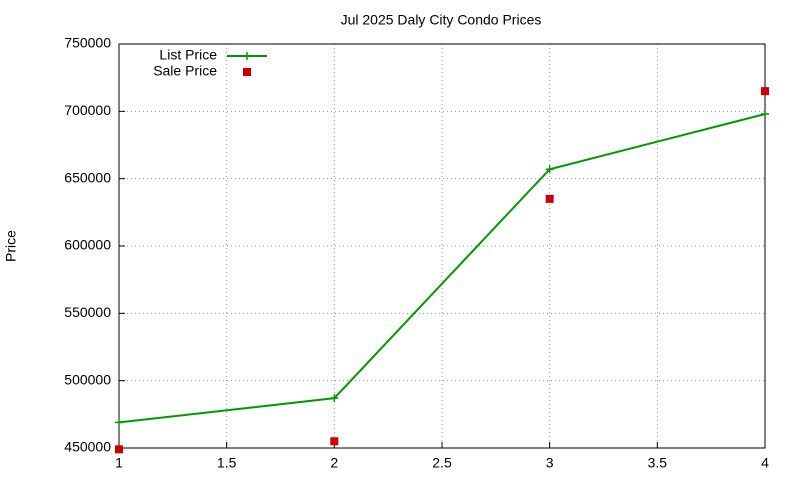 The width and height of the screenshot is (800, 485). Describe the element at coordinates (87, 177) in the screenshot. I see `y-tick-label: 650000` at that location.